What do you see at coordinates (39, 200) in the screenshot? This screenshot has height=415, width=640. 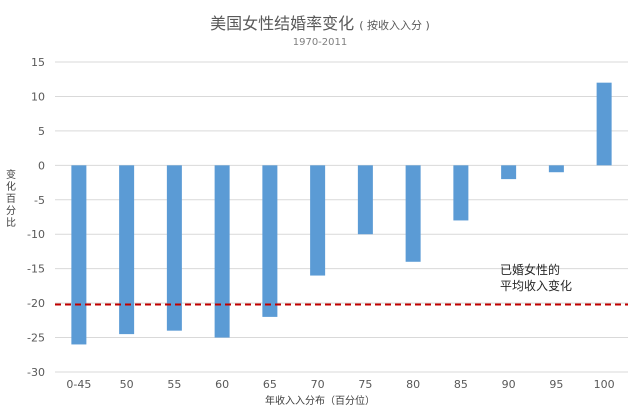 I see `y-tick-label: -5` at bounding box center [39, 200].